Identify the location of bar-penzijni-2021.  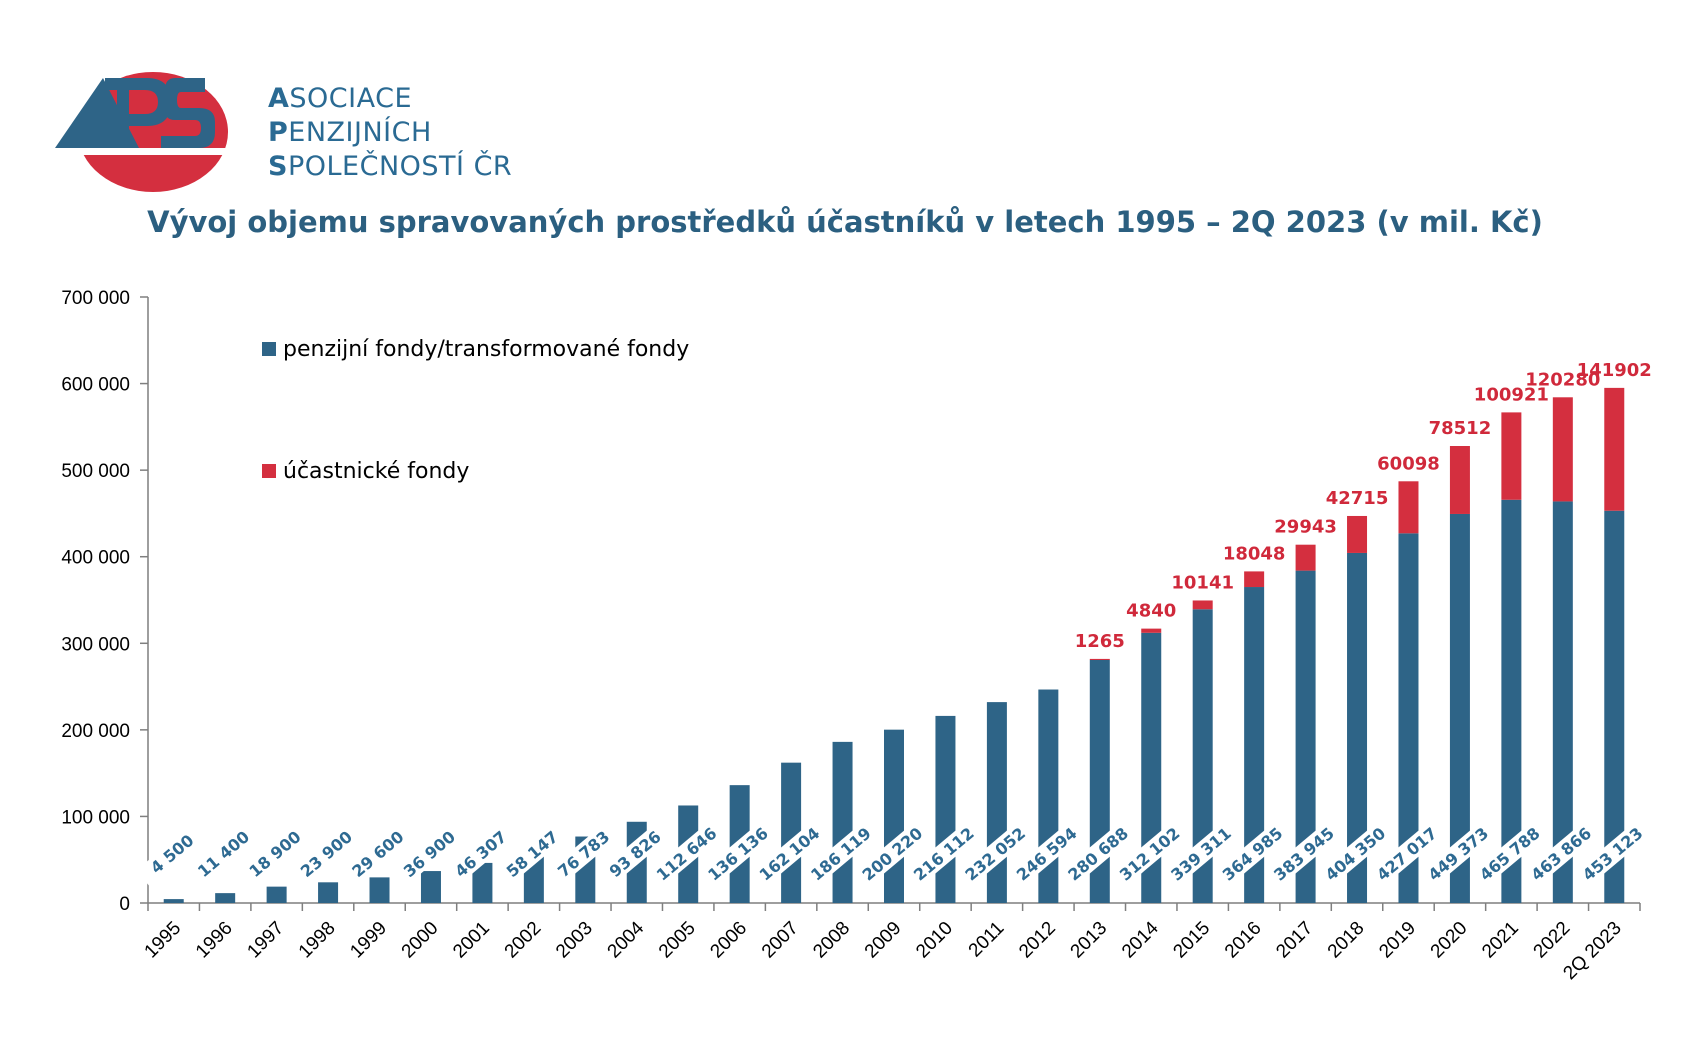
(1511, 701).